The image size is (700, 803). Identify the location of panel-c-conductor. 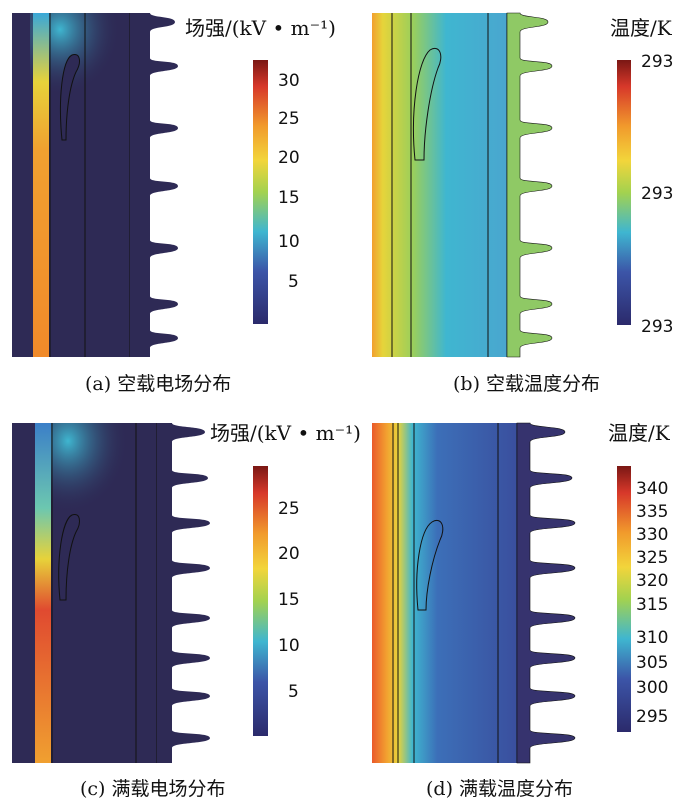
(43, 593).